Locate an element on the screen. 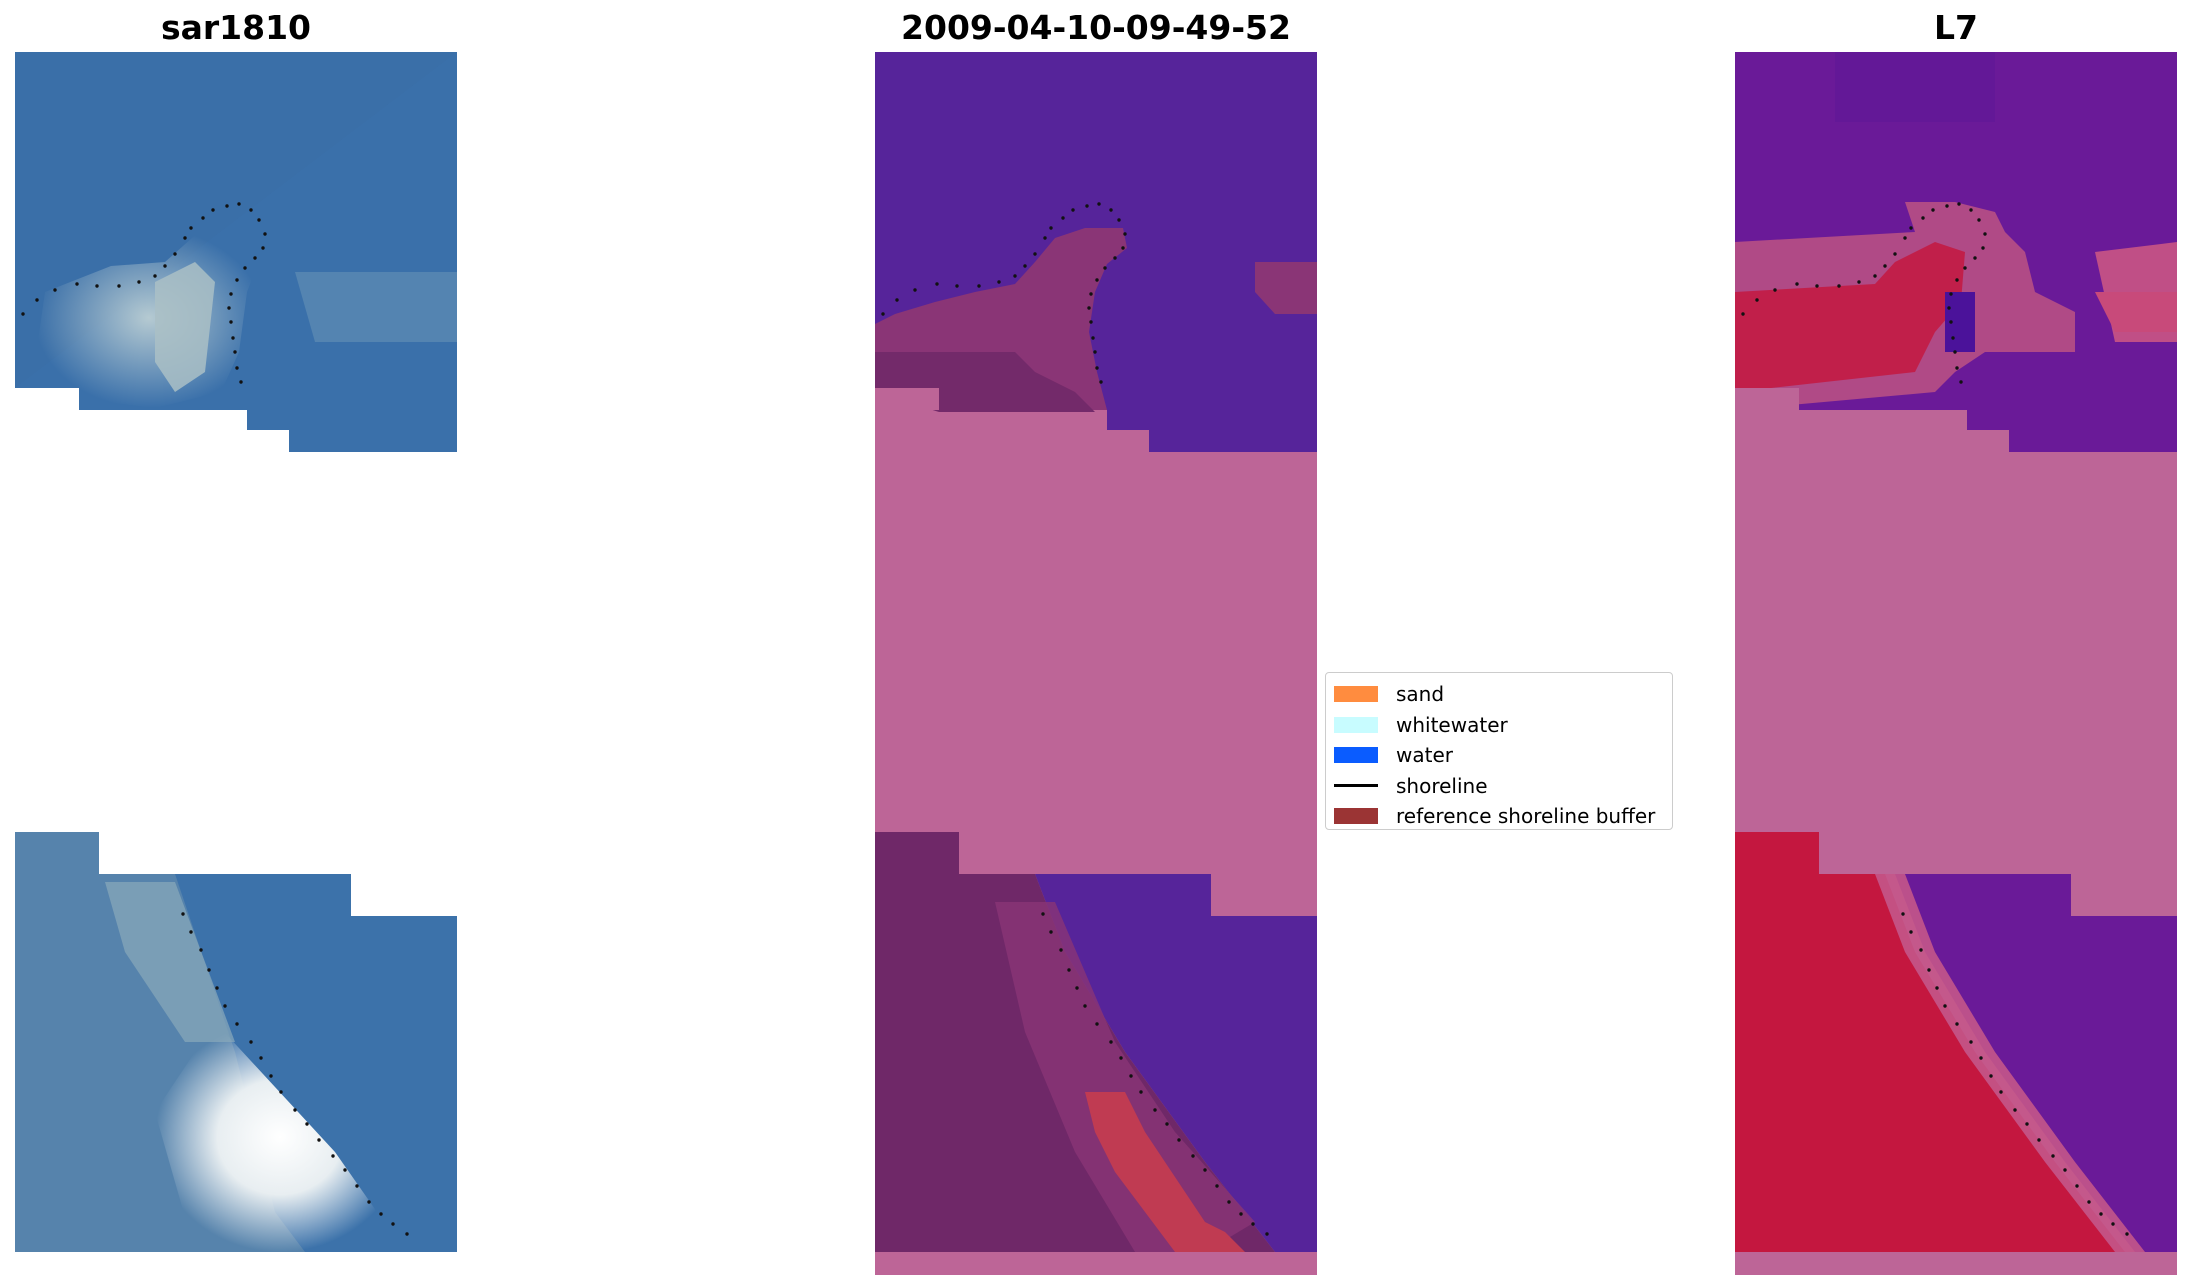  legend-label-whitewater: whitewater is located at coordinates (1452, 724).